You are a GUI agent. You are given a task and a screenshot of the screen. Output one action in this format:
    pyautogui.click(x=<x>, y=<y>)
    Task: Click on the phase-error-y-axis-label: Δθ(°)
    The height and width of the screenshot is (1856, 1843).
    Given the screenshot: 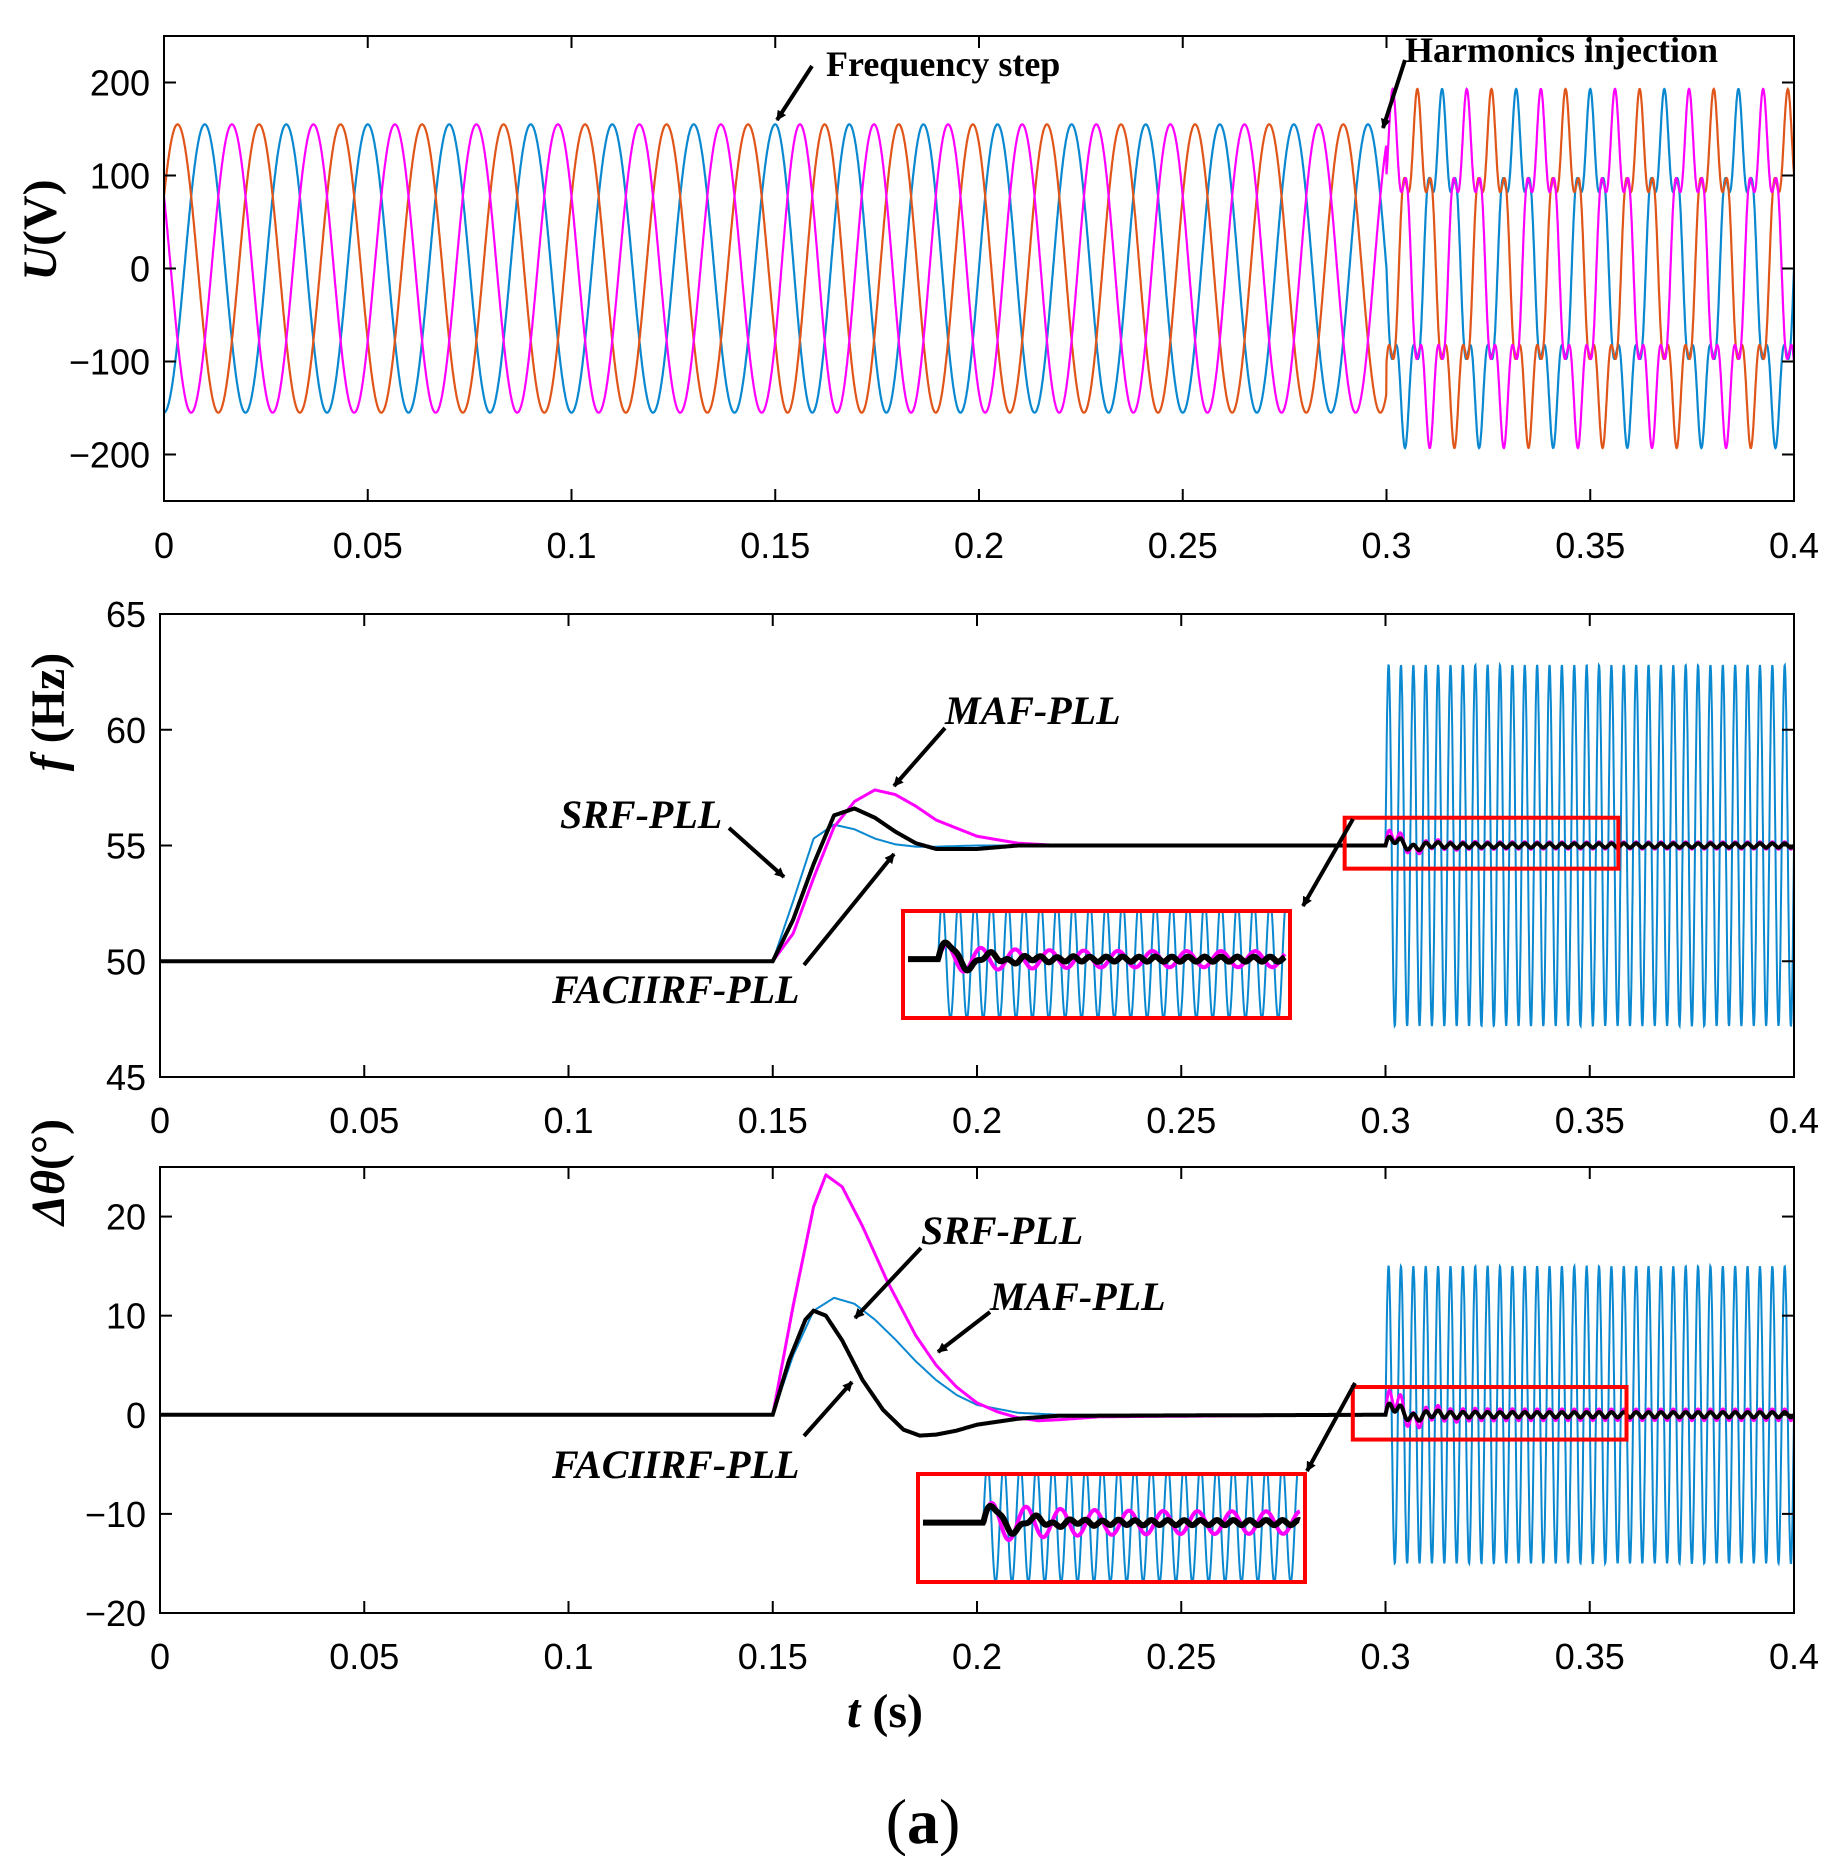 What is the action you would take?
    pyautogui.click(x=48, y=1173)
    